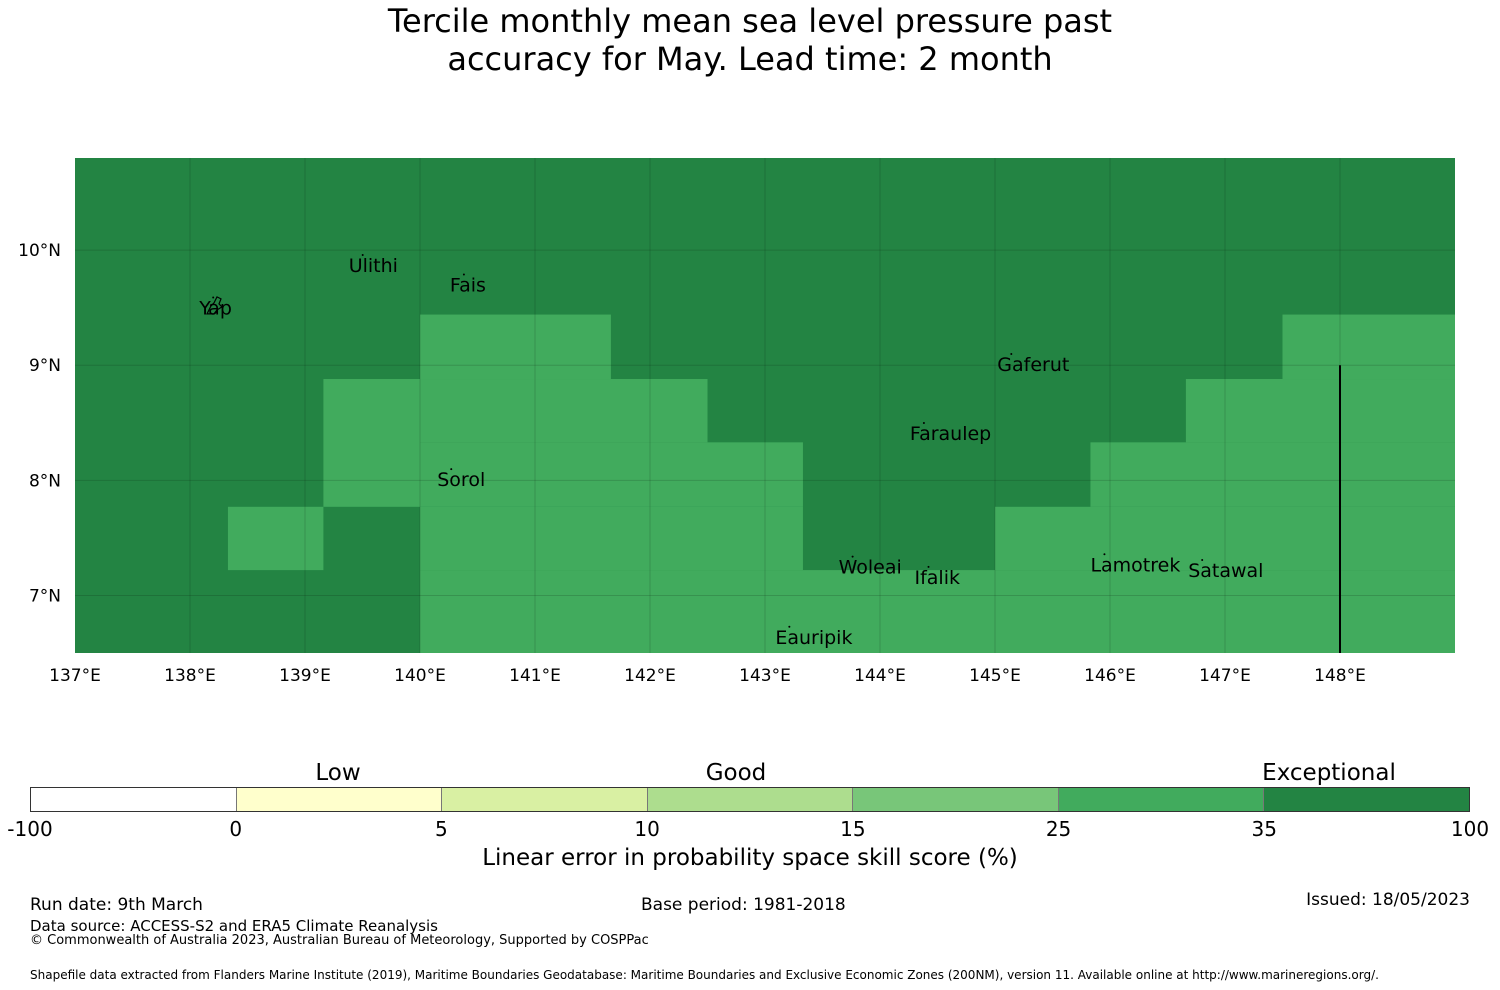 This screenshot has height=990, width=1500. Describe the element at coordinates (950, 434) in the screenshot. I see `place-label-faraulep: Faraulep` at that location.